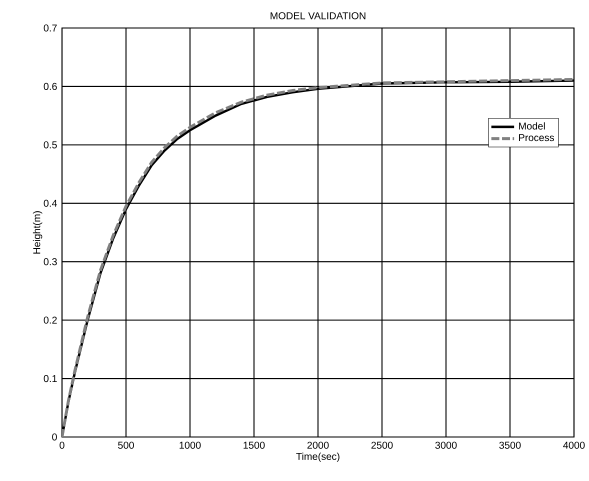 This screenshot has height=481, width=589. I want to click on y-tick-label: 0.2, so click(50, 320).